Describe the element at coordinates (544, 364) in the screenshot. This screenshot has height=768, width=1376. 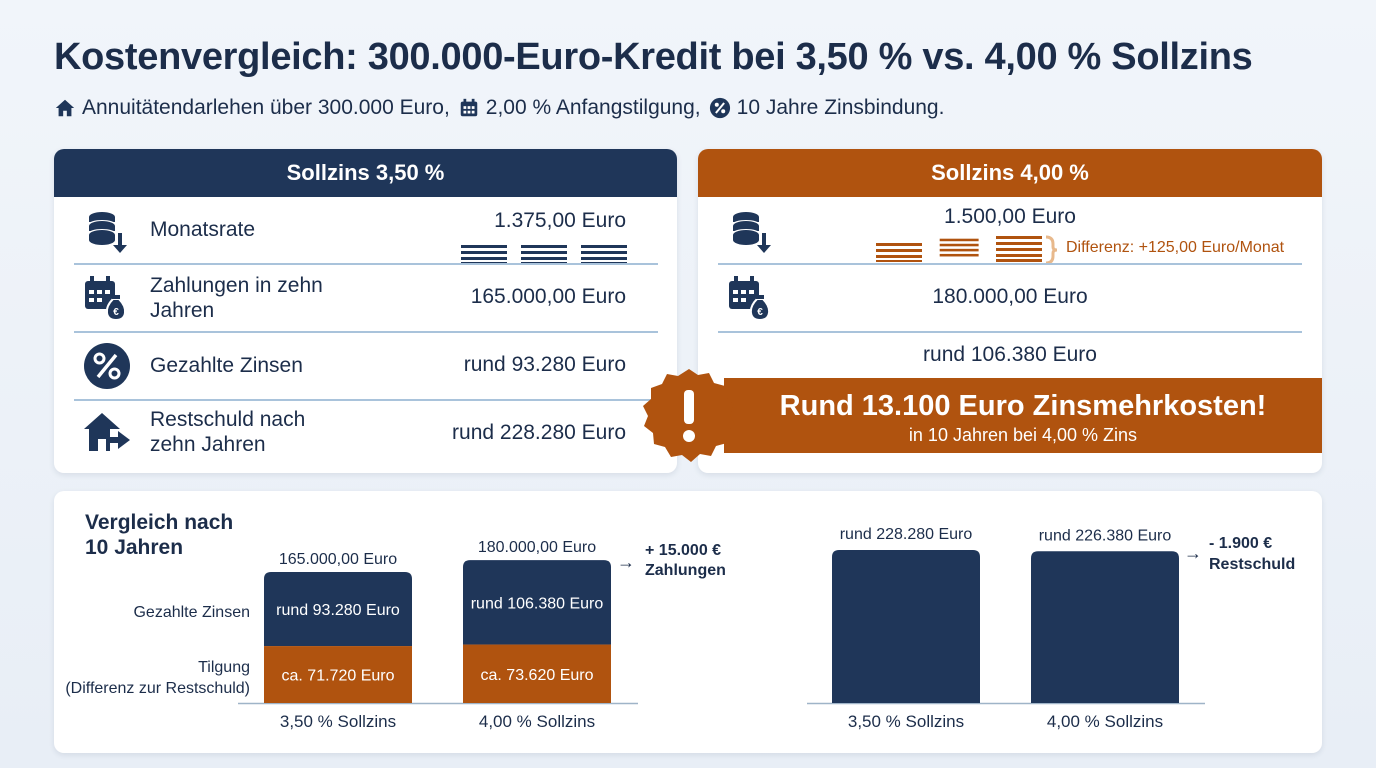
I see `row-value-interest: rund 93.280 Euro` at that location.